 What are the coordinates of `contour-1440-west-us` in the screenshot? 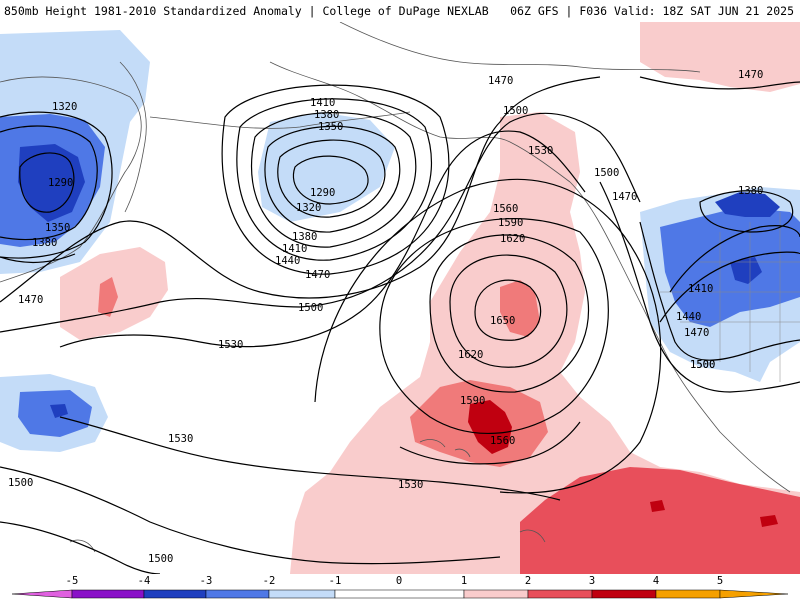 It's located at (729, 287).